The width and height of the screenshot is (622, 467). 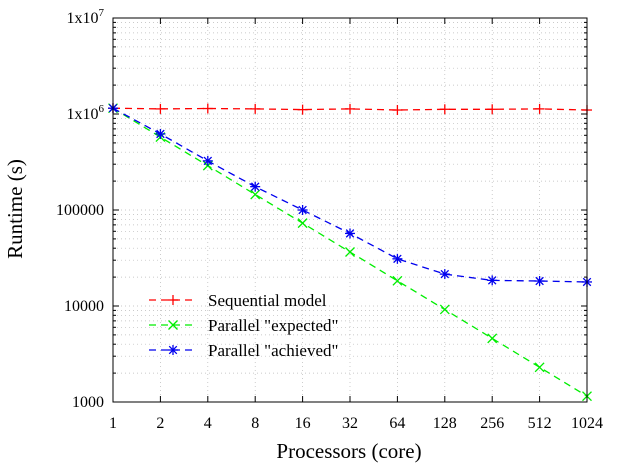 I want to click on x-tick-label: 256, so click(x=492, y=423).